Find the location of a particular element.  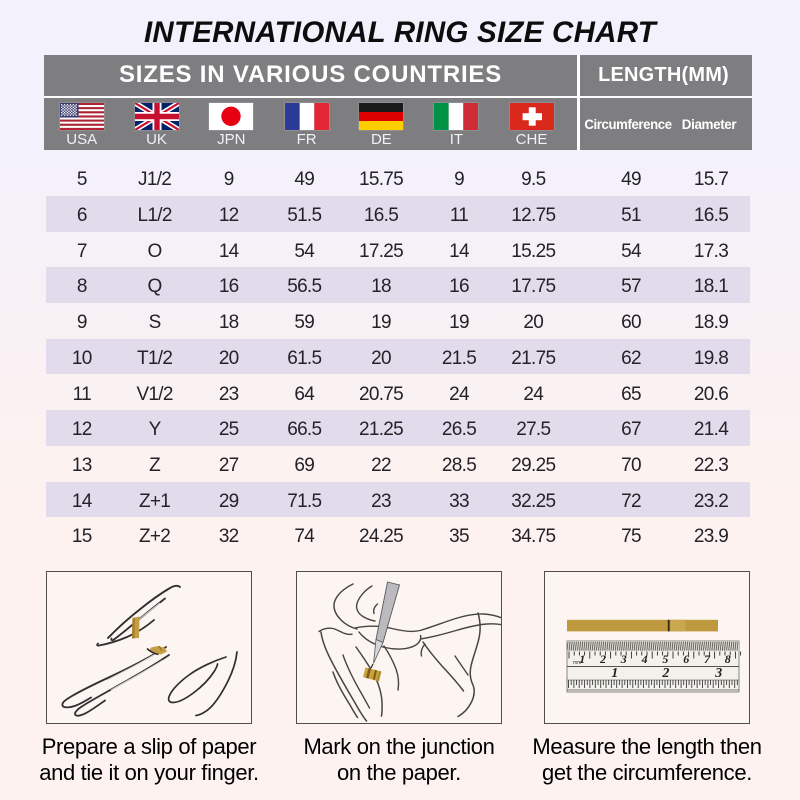

svg-text: 8 is located at coordinates (727, 659).